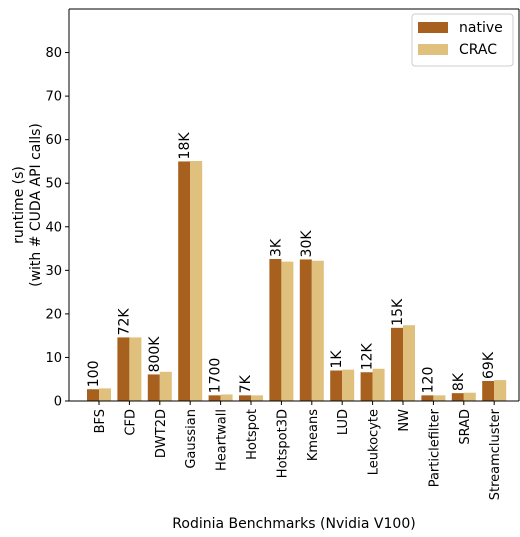  What do you see at coordinates (161, 433) in the screenshot?
I see `x-tick-label: DWT2D` at bounding box center [161, 433].